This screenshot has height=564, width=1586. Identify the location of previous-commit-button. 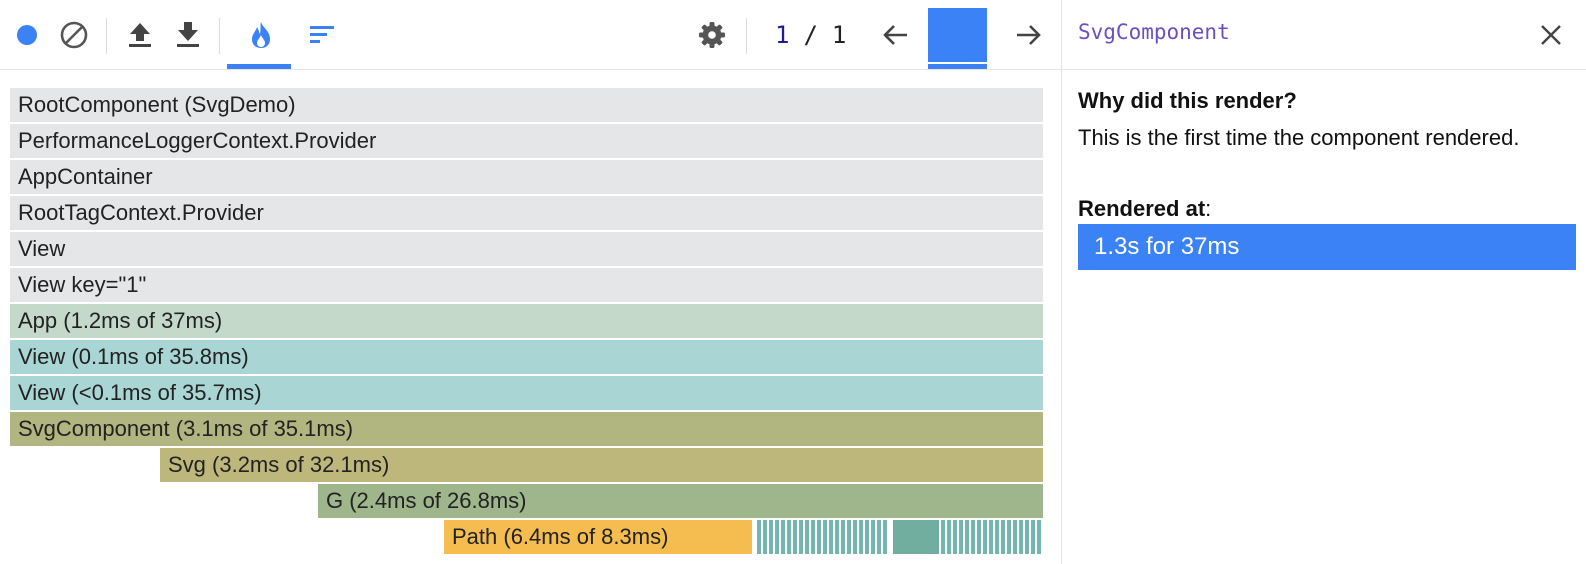
(896, 35).